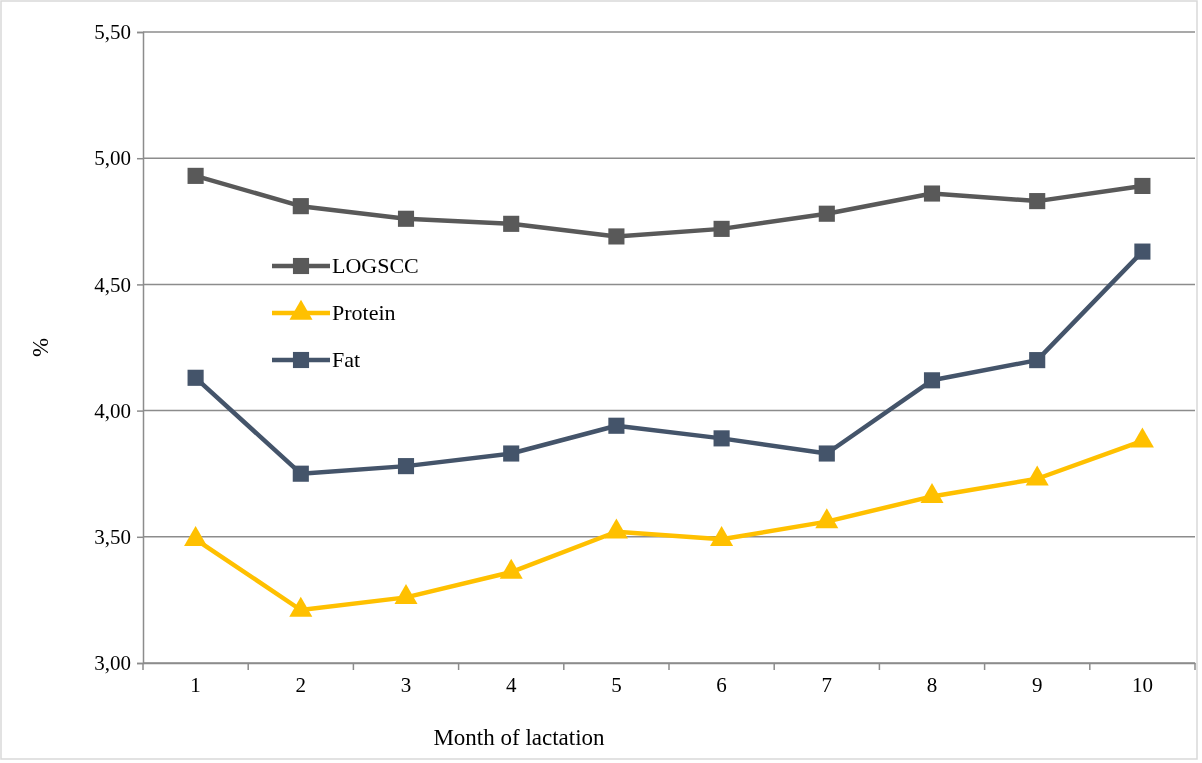 The width and height of the screenshot is (1202, 763). I want to click on y-tick-label: 5,50, so click(112, 32).